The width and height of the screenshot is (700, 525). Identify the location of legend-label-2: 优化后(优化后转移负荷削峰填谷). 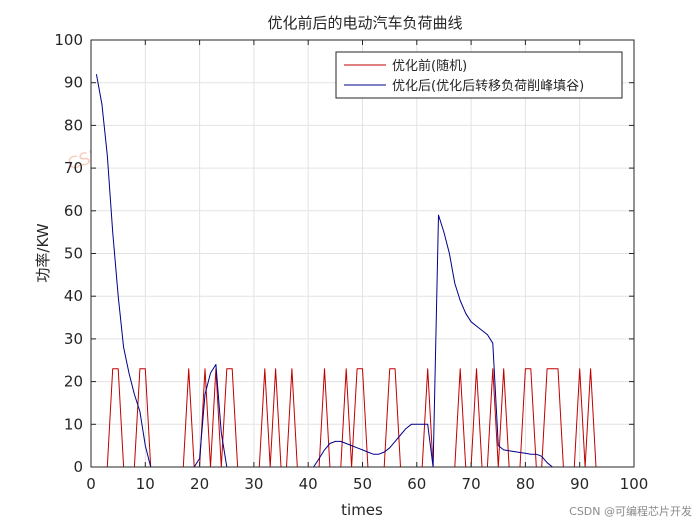
(488, 86).